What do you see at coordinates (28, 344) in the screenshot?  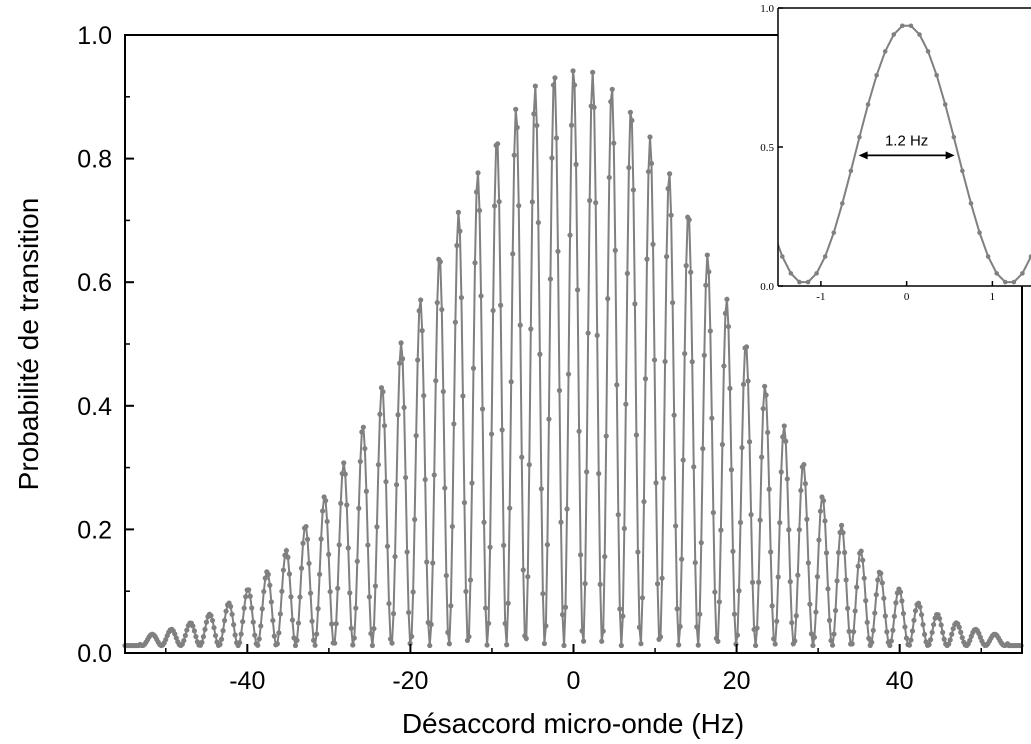 I see `y-axis-title: Probabilité de transition` at bounding box center [28, 344].